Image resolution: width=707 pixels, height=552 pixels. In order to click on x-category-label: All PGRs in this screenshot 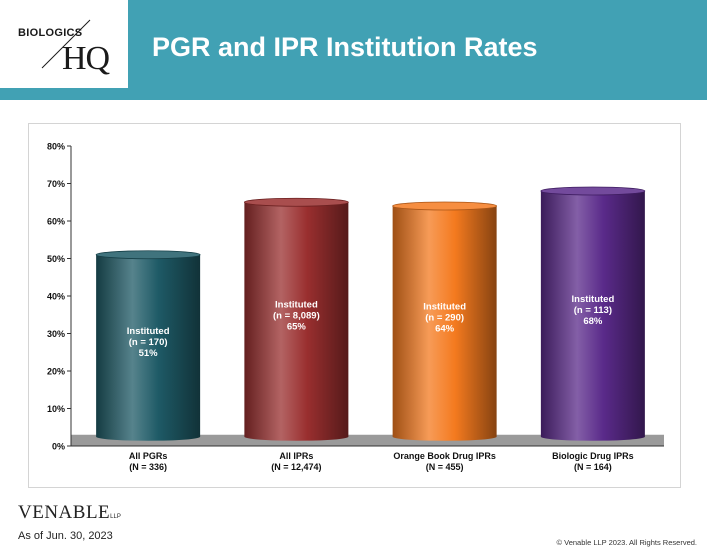, I will do `click(148, 456)`.